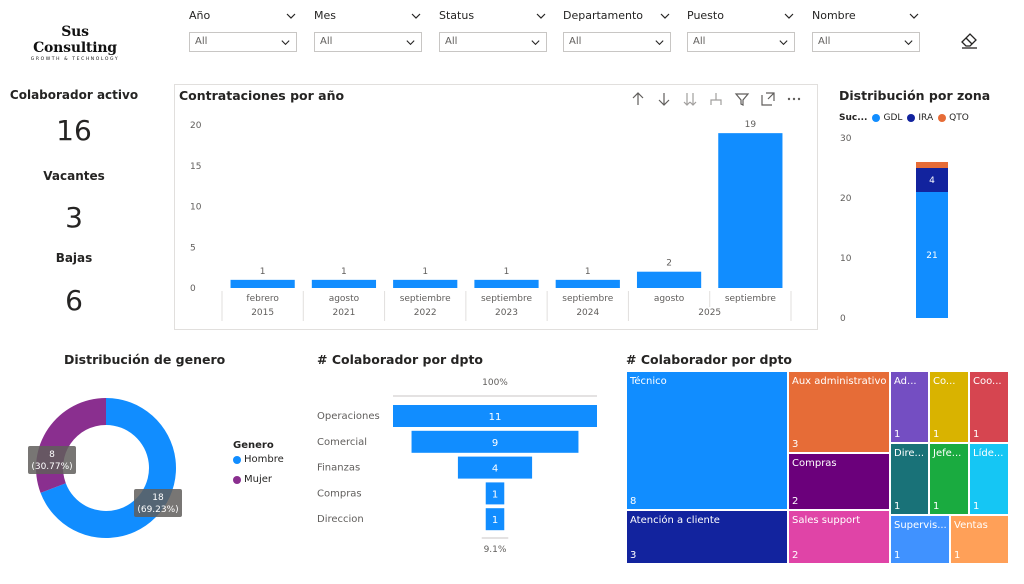  What do you see at coordinates (425, 272) in the screenshot?
I see `bar-data-label: 1` at bounding box center [425, 272].